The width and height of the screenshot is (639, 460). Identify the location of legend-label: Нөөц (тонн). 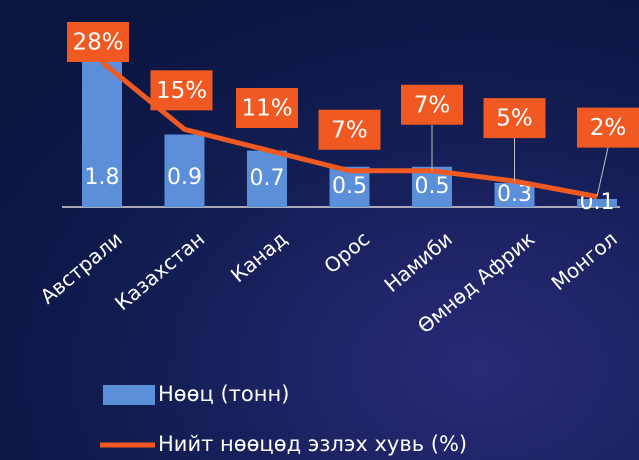
(223, 394).